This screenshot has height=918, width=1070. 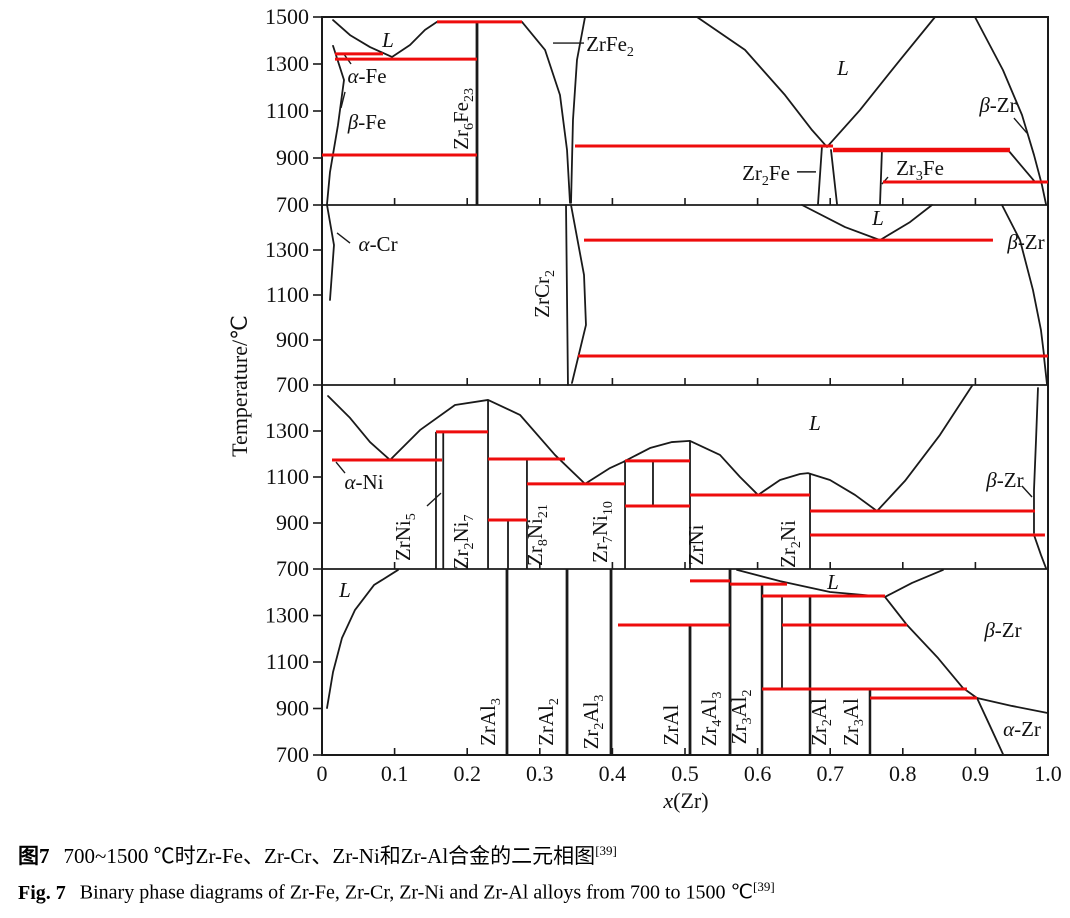 What do you see at coordinates (490, 722) in the screenshot?
I see `phase-label-rotated: ZrAl3` at bounding box center [490, 722].